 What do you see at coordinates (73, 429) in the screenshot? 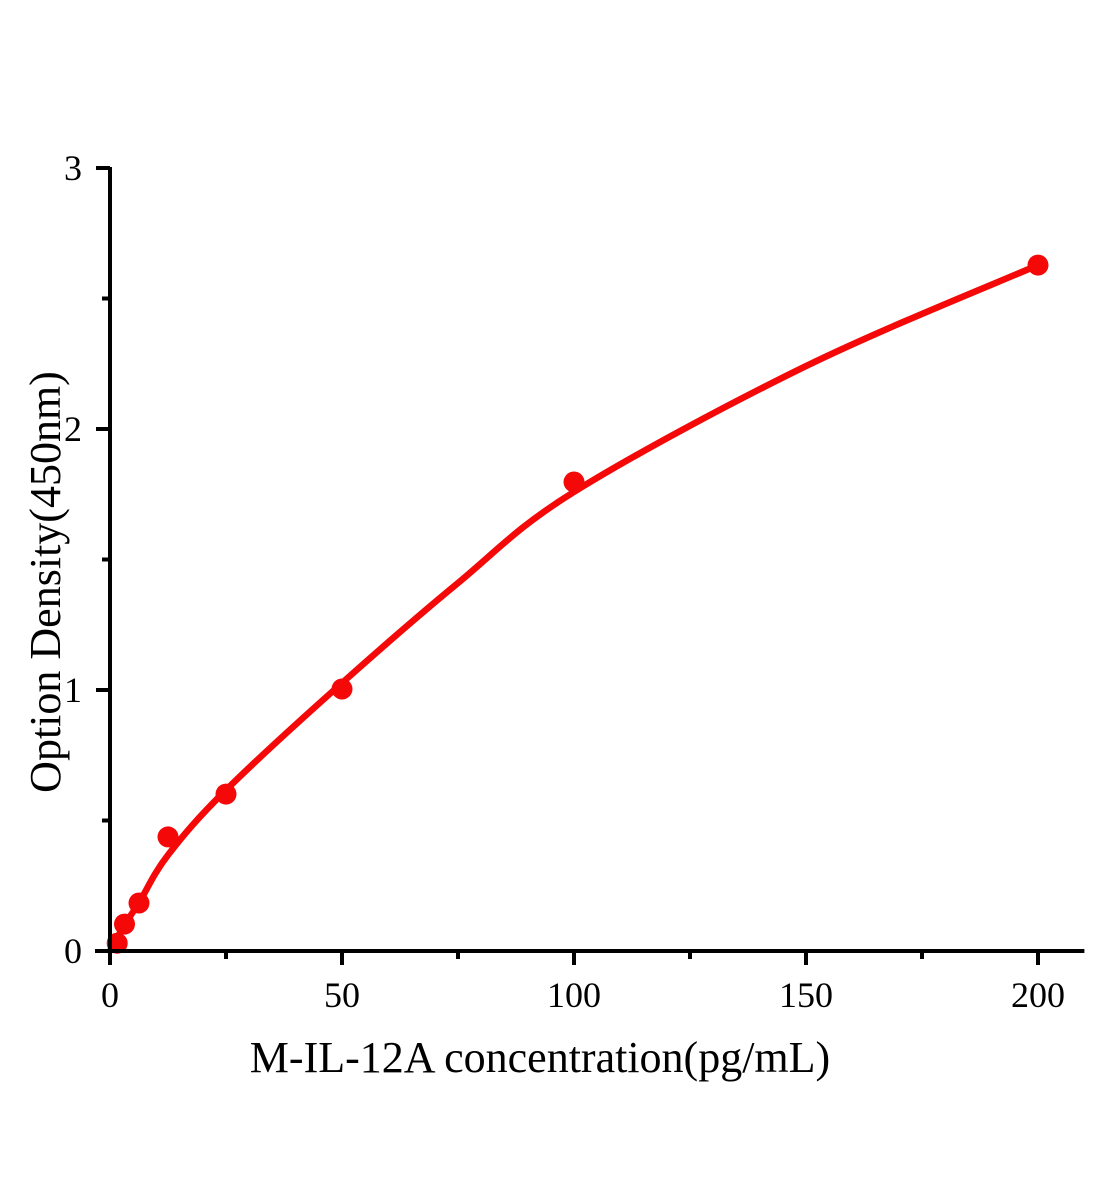
I see `y-tick-label-2: 2` at bounding box center [73, 429].